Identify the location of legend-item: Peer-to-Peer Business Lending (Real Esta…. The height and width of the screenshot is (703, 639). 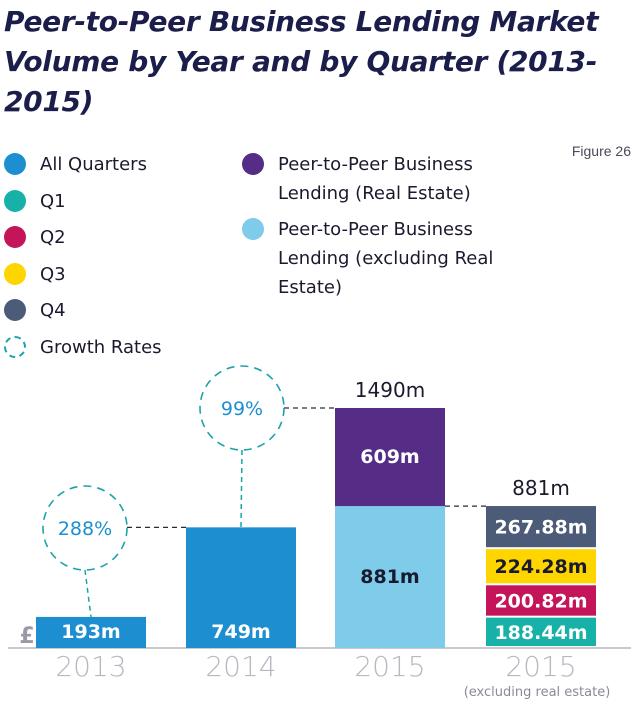
(377, 179).